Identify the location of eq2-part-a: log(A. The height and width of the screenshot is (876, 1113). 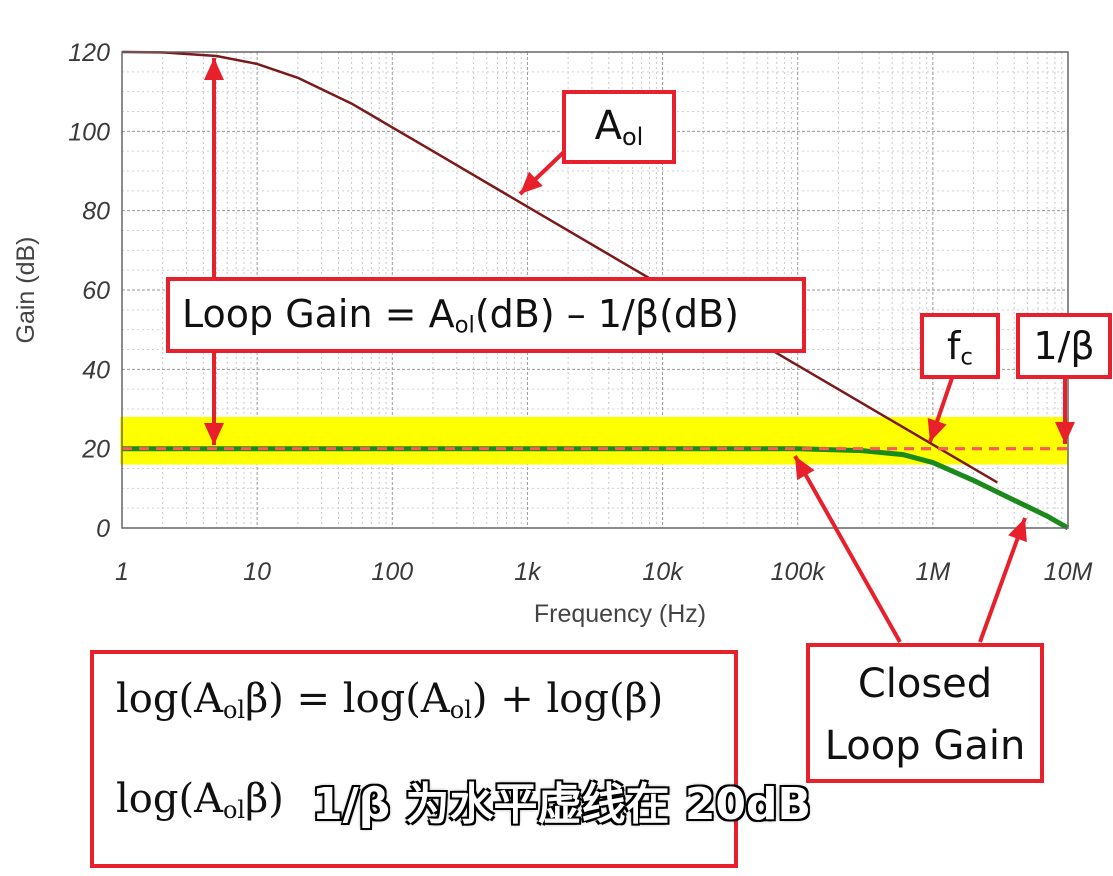
(169, 799).